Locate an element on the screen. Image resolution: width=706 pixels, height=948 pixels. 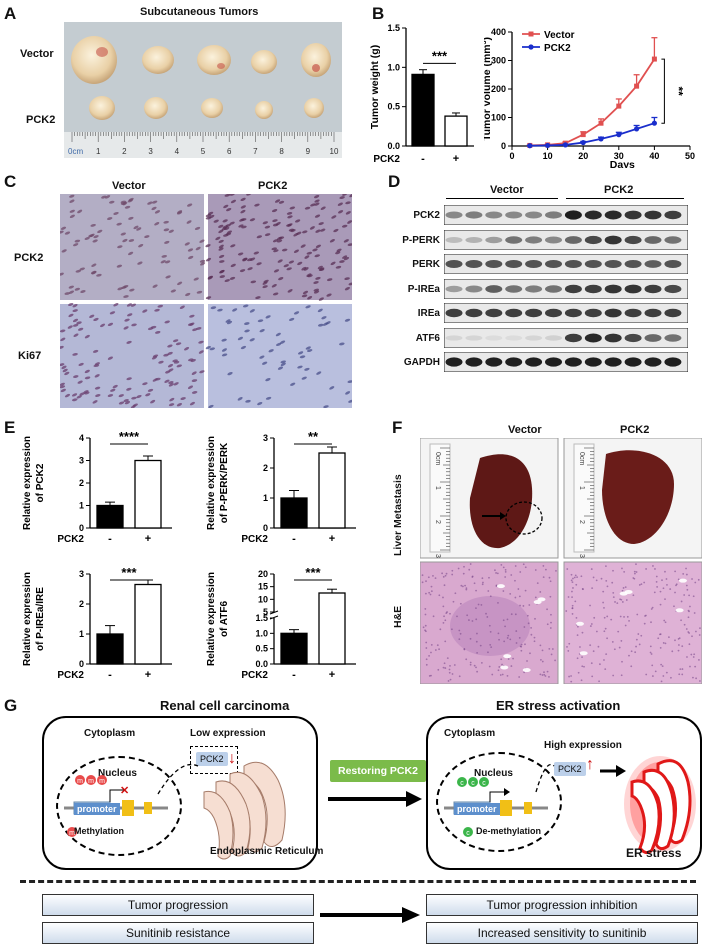
blot-label-perk: PERK is located at coordinates (426, 264).